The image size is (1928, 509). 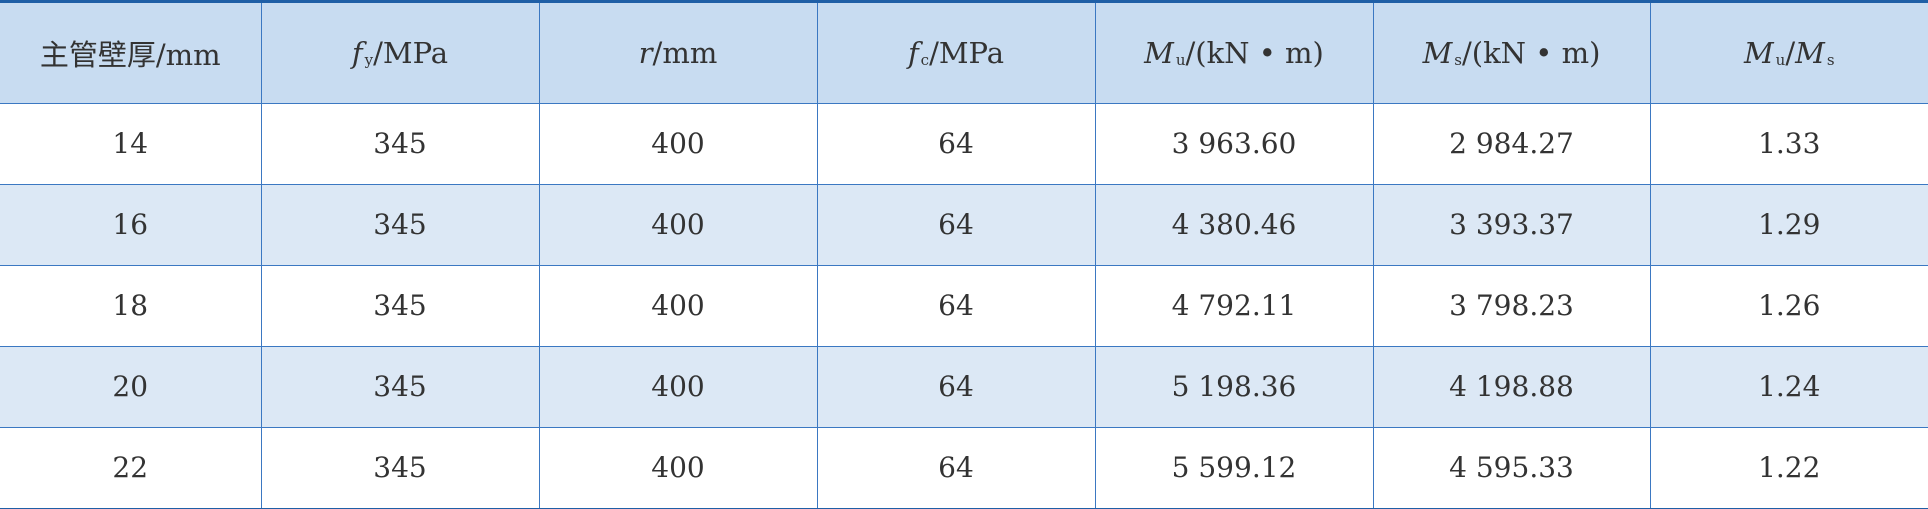 I want to click on header-r-unit: /mm, so click(x=685, y=52).